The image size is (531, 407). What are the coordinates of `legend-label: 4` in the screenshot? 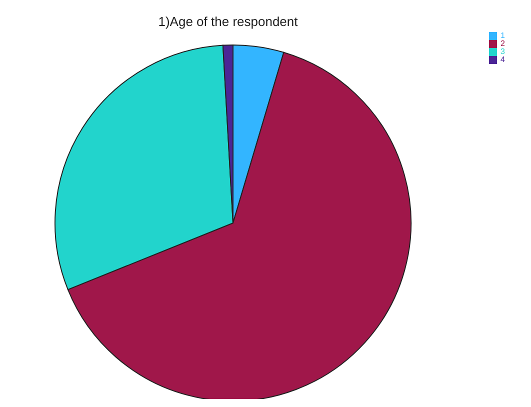 It's located at (502, 59).